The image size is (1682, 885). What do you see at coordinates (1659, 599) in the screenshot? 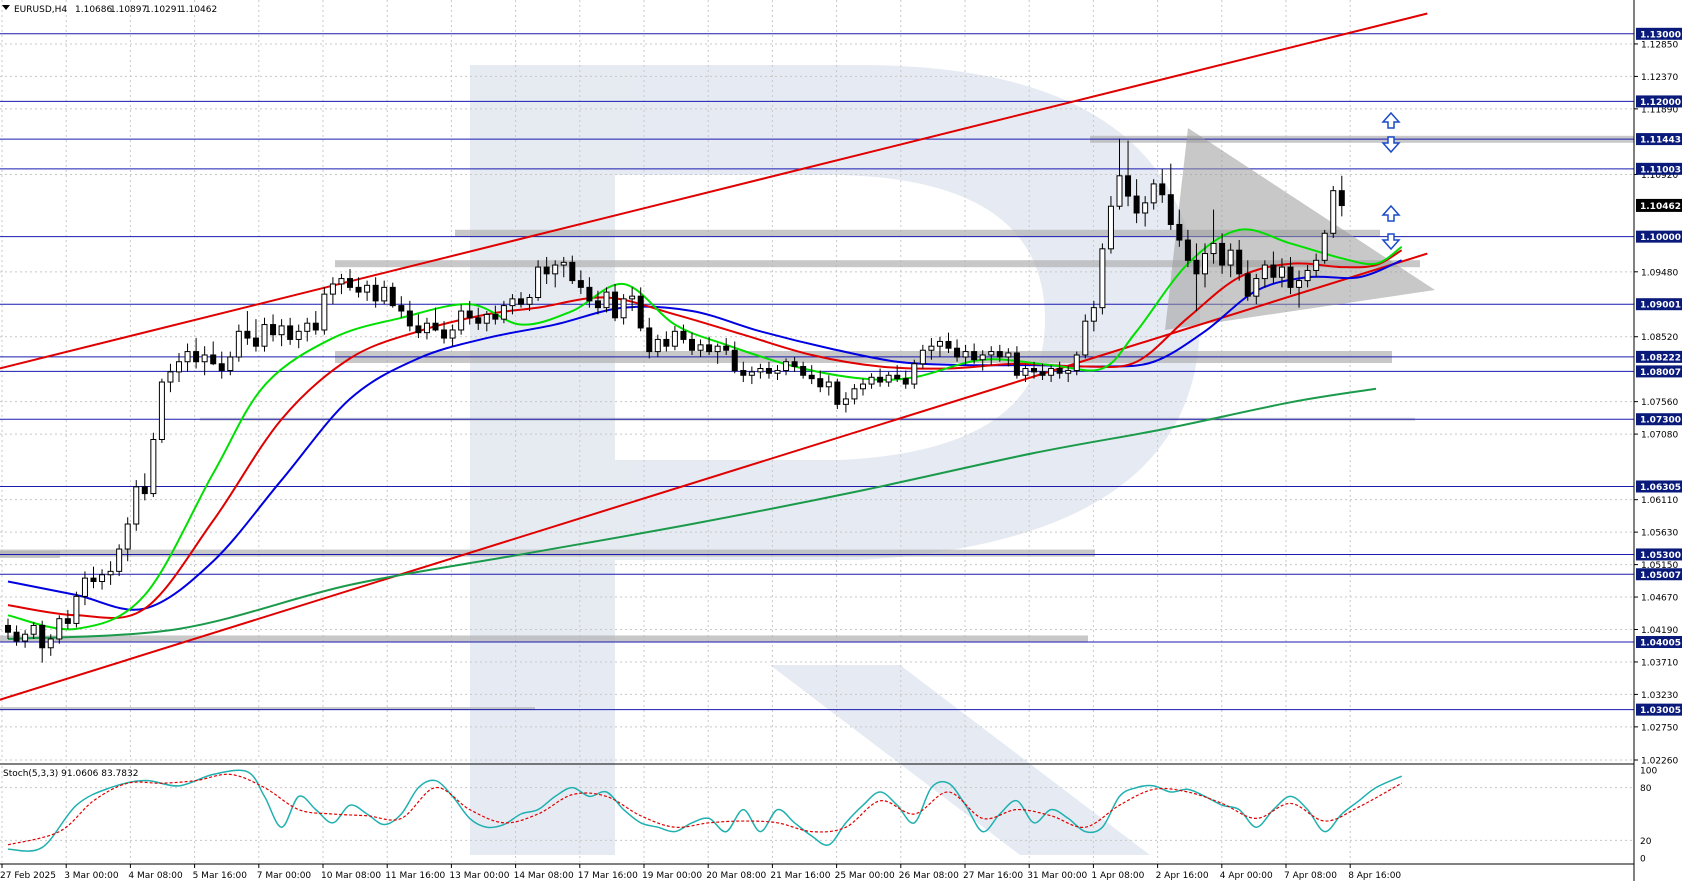
I see `y-tick-label: 1.04670` at bounding box center [1659, 599].